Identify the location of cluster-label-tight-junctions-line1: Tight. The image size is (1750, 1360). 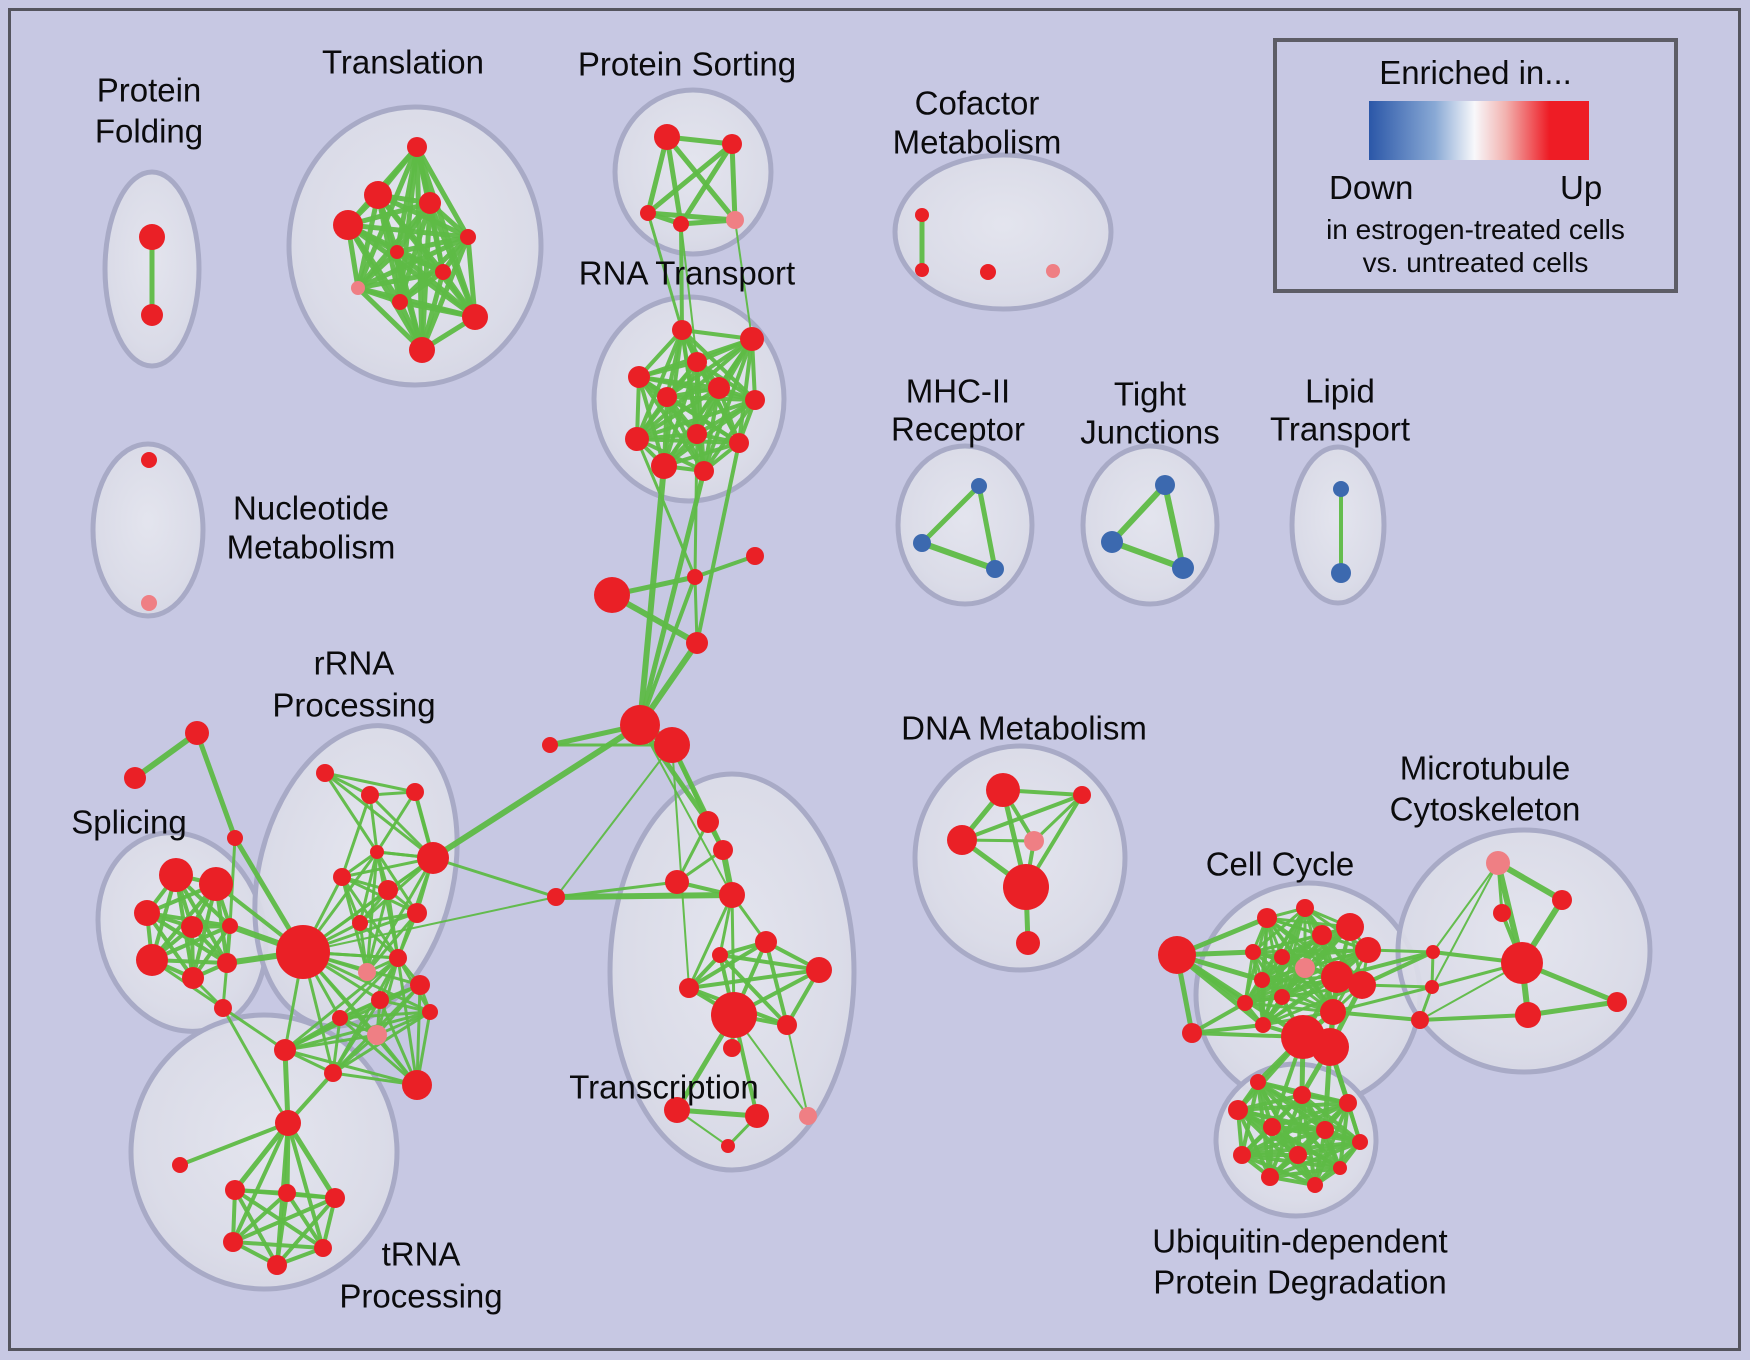
(1150, 394).